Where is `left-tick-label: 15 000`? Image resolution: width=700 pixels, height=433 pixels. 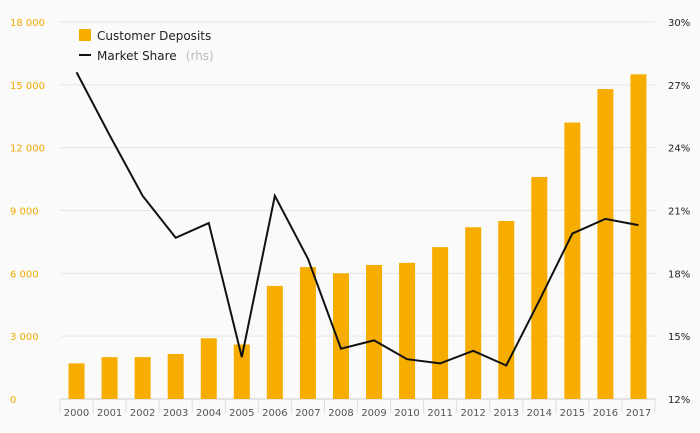
left-tick-label: 15 000 is located at coordinates (27, 86).